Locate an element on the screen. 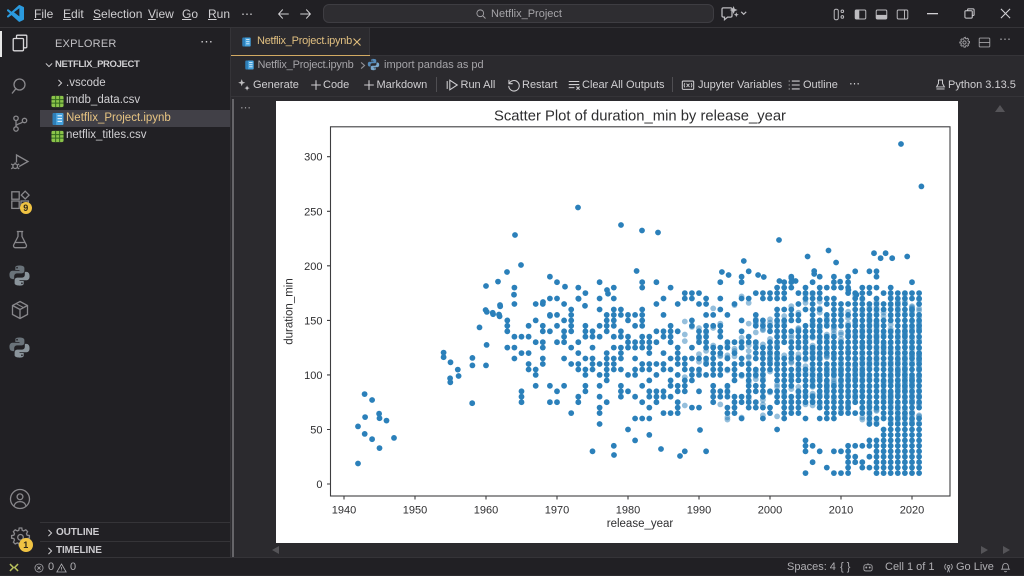  svg-text: release_year is located at coordinates (640, 524).